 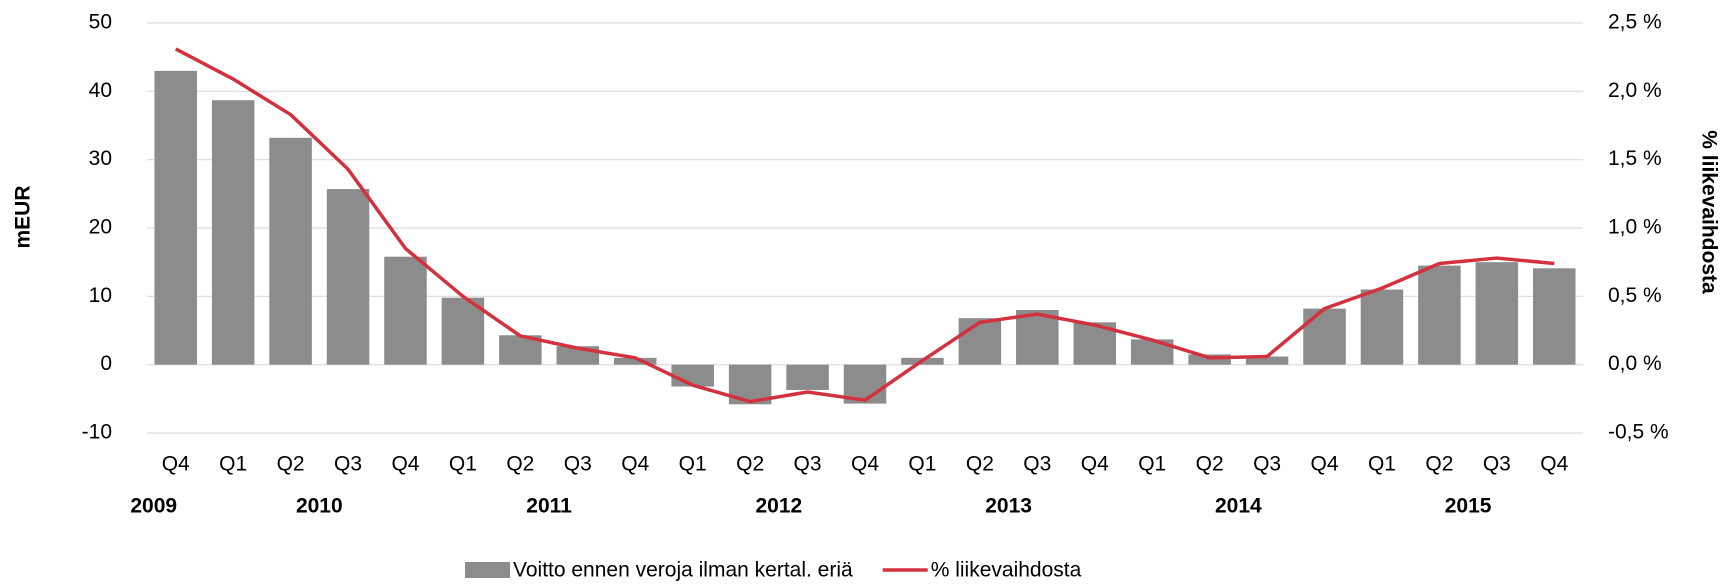 I want to click on y-tick-label: 10, so click(x=100, y=295).